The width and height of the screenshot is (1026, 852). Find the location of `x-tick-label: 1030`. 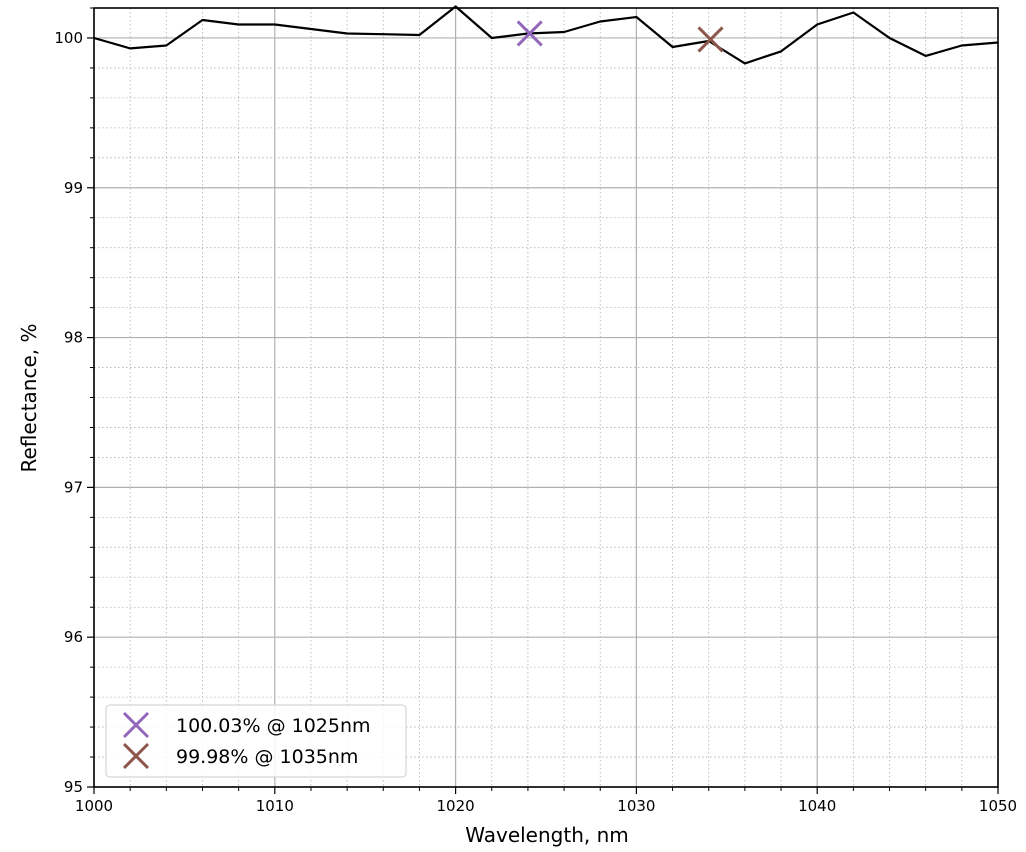

x-tick-label: 1030 is located at coordinates (636, 806).